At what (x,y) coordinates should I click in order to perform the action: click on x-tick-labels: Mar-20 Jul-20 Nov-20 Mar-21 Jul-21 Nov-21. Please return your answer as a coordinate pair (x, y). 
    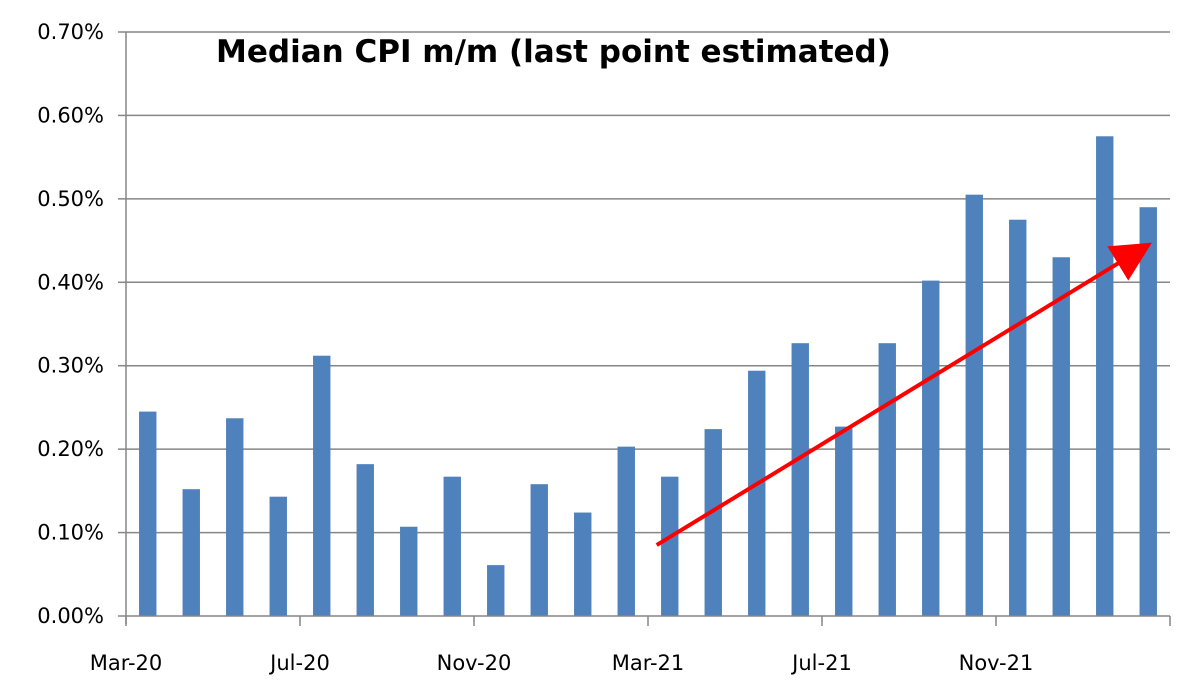
    Looking at the image, I should click on (562, 663).